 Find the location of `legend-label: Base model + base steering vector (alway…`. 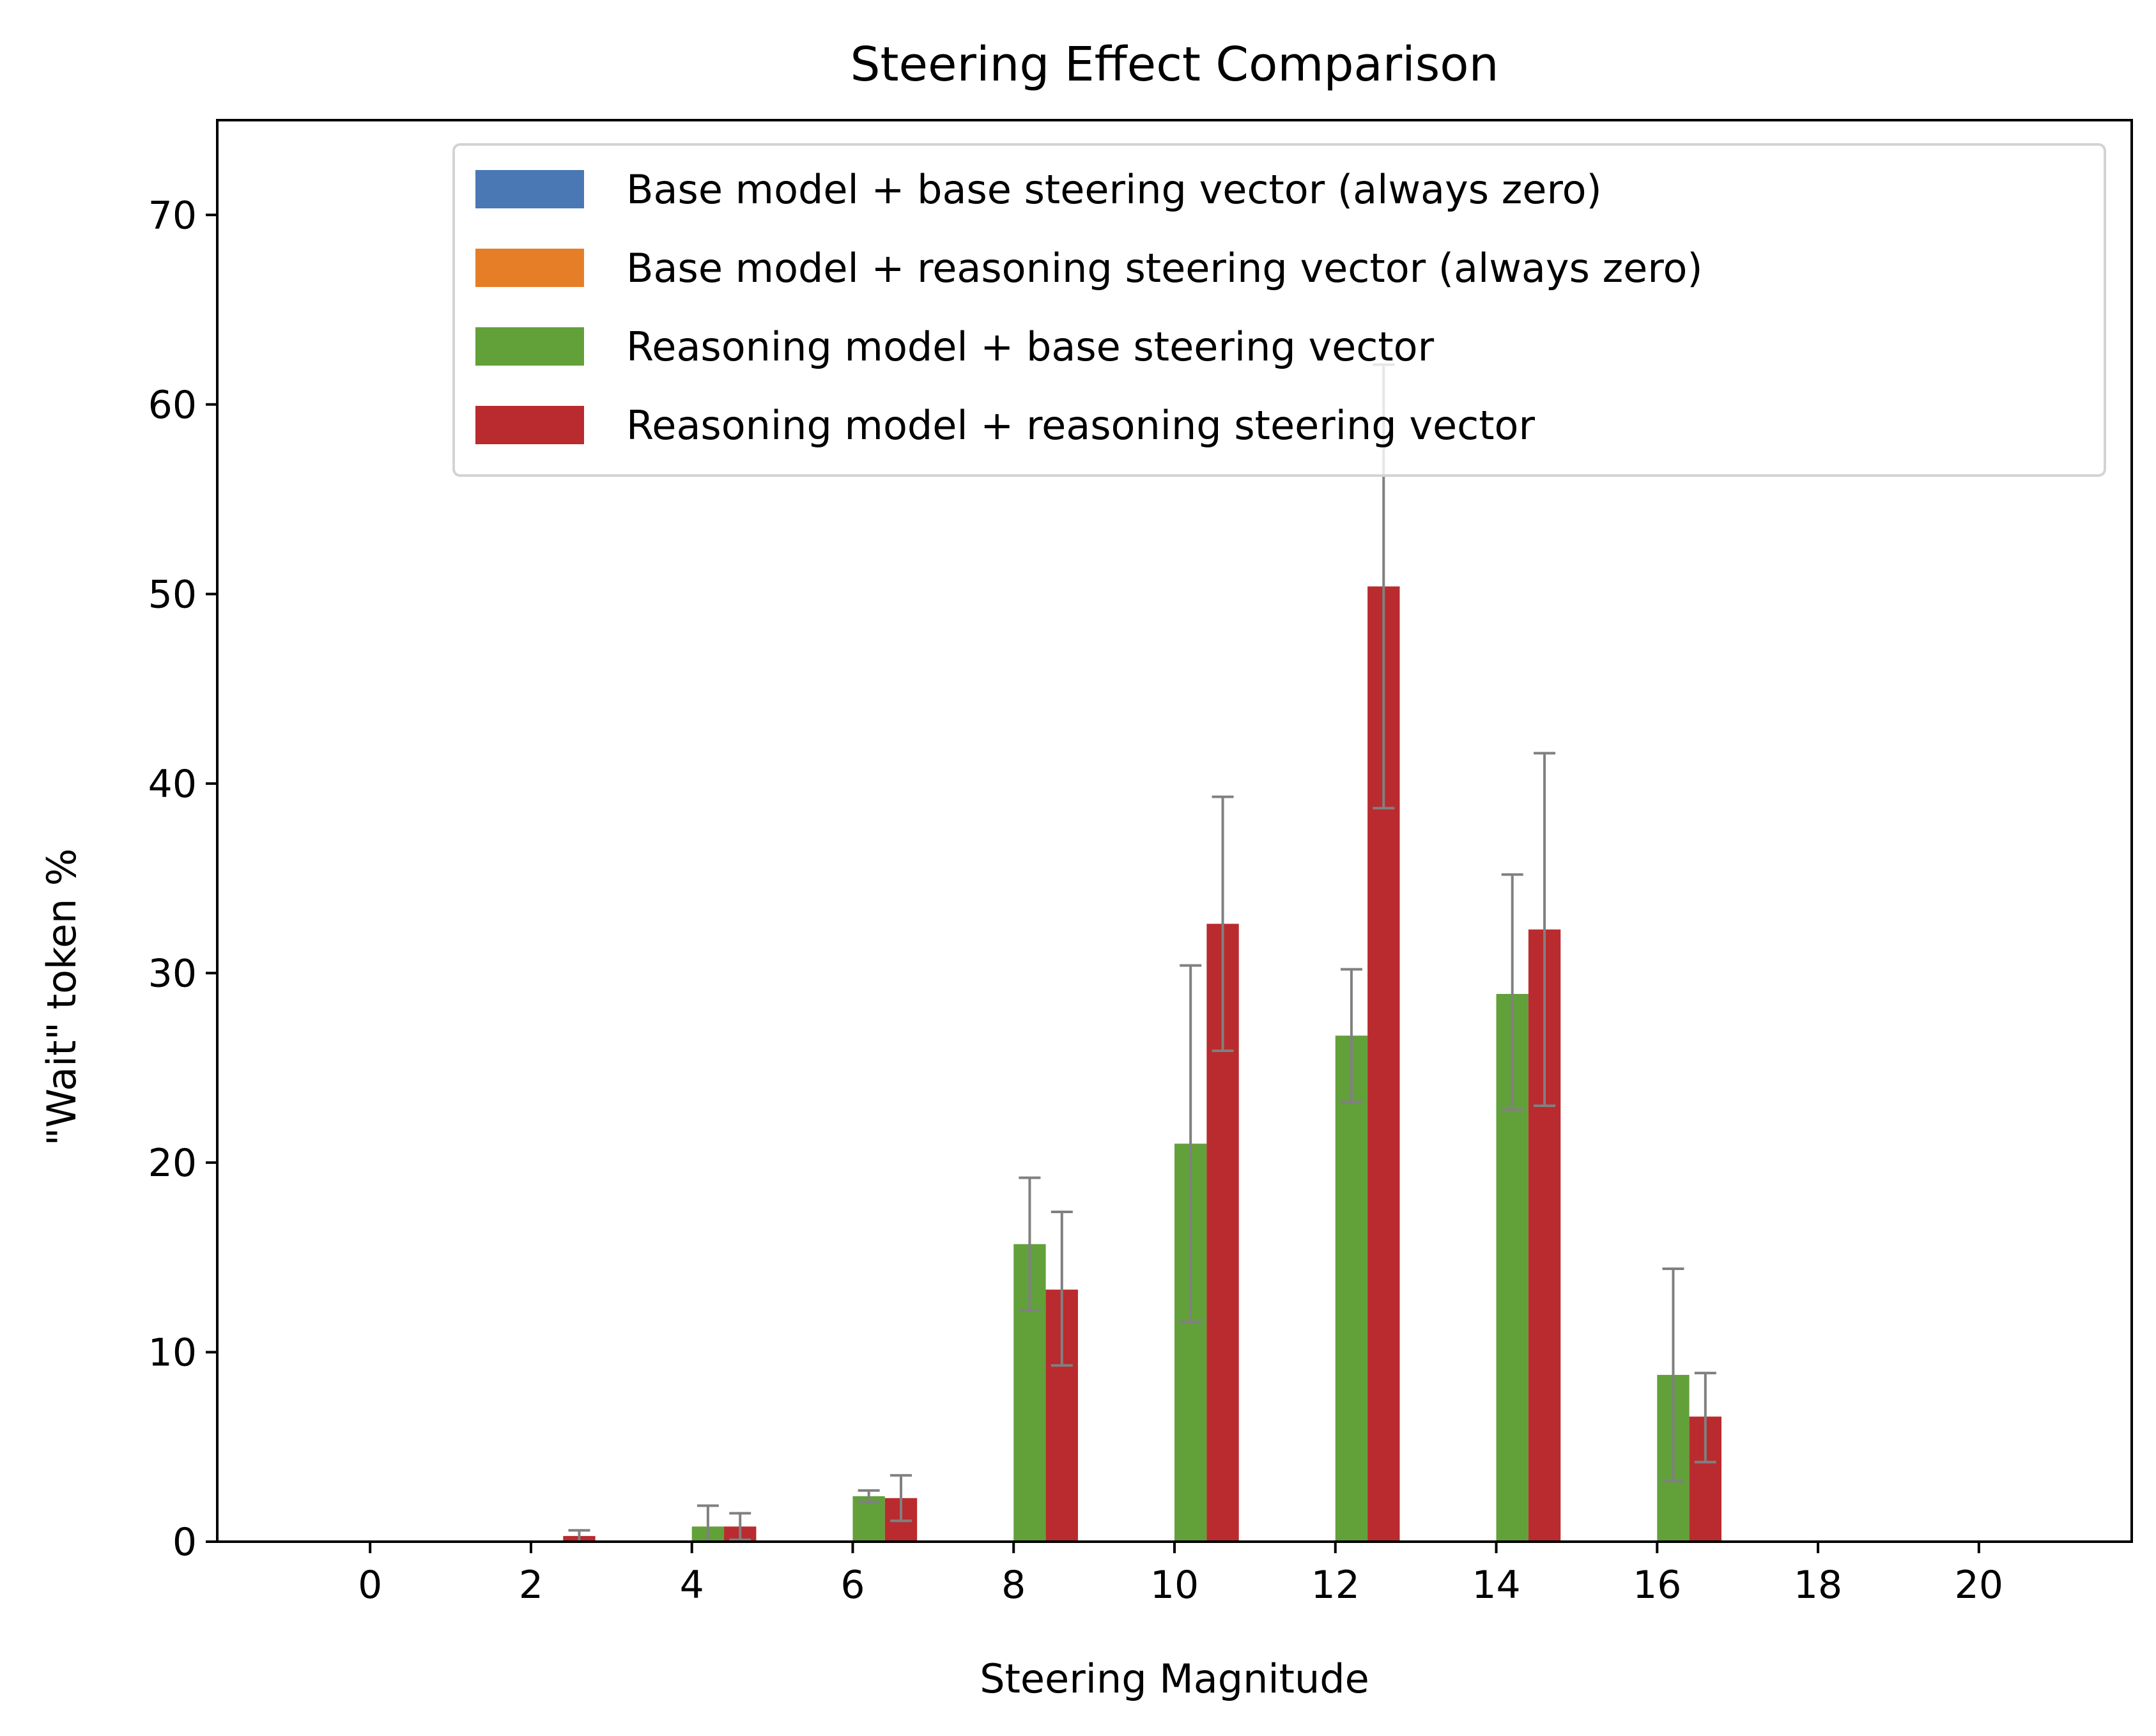

legend-label: Base model + base steering vector (alway… is located at coordinates (1114, 189).